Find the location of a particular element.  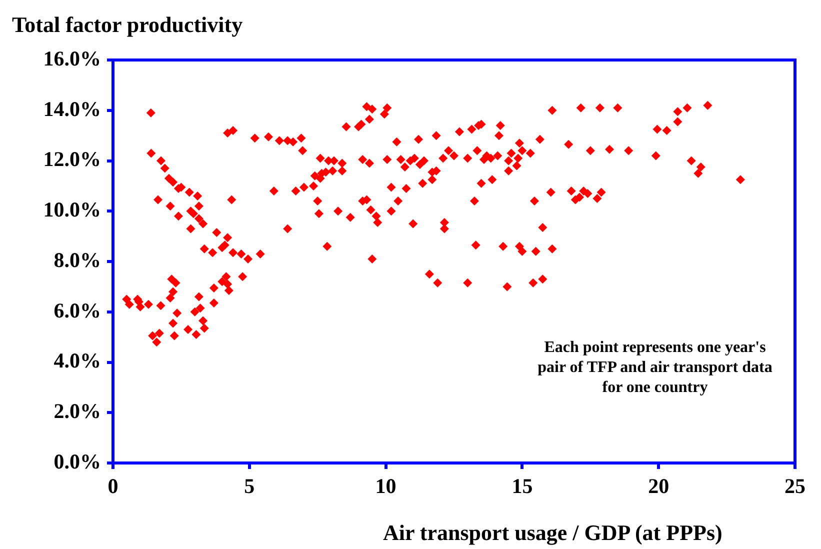

annotation: Each point represents one year's pair of TFP and air transport data for one country is located at coordinates (655, 368).